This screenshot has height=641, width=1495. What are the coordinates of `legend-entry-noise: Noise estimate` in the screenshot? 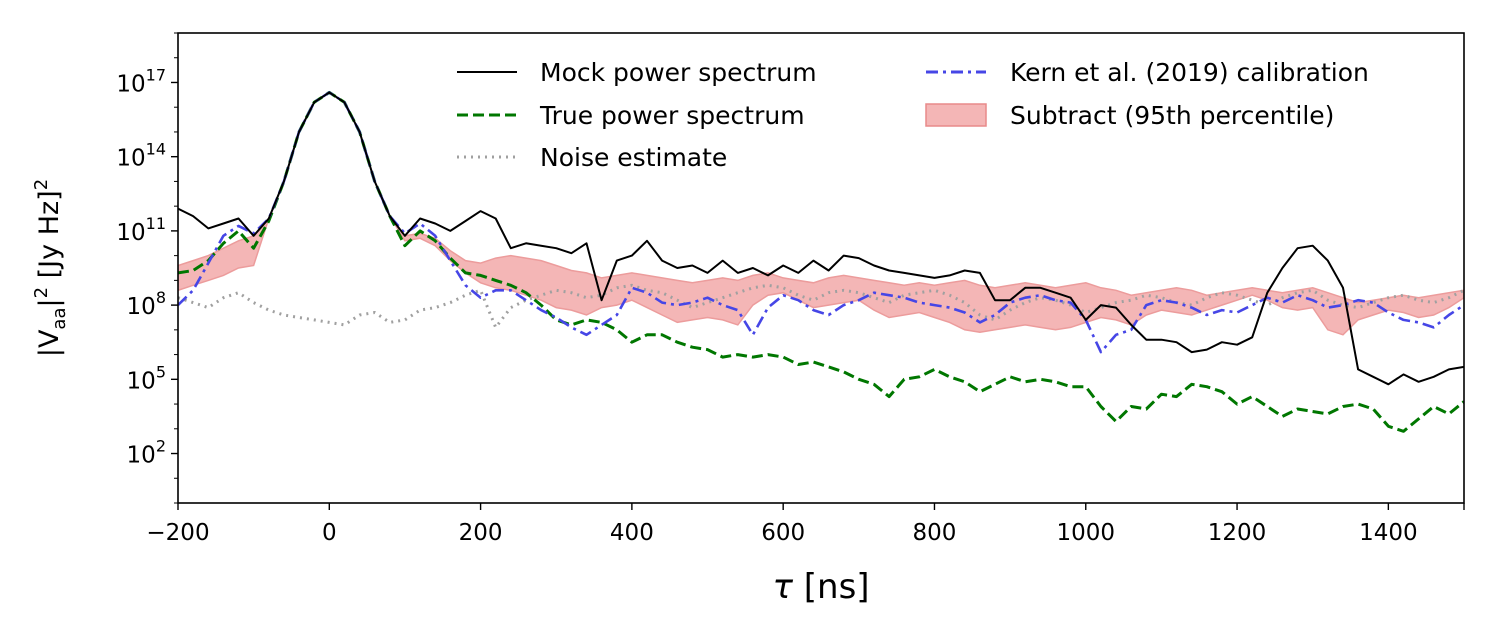 It's located at (592, 157).